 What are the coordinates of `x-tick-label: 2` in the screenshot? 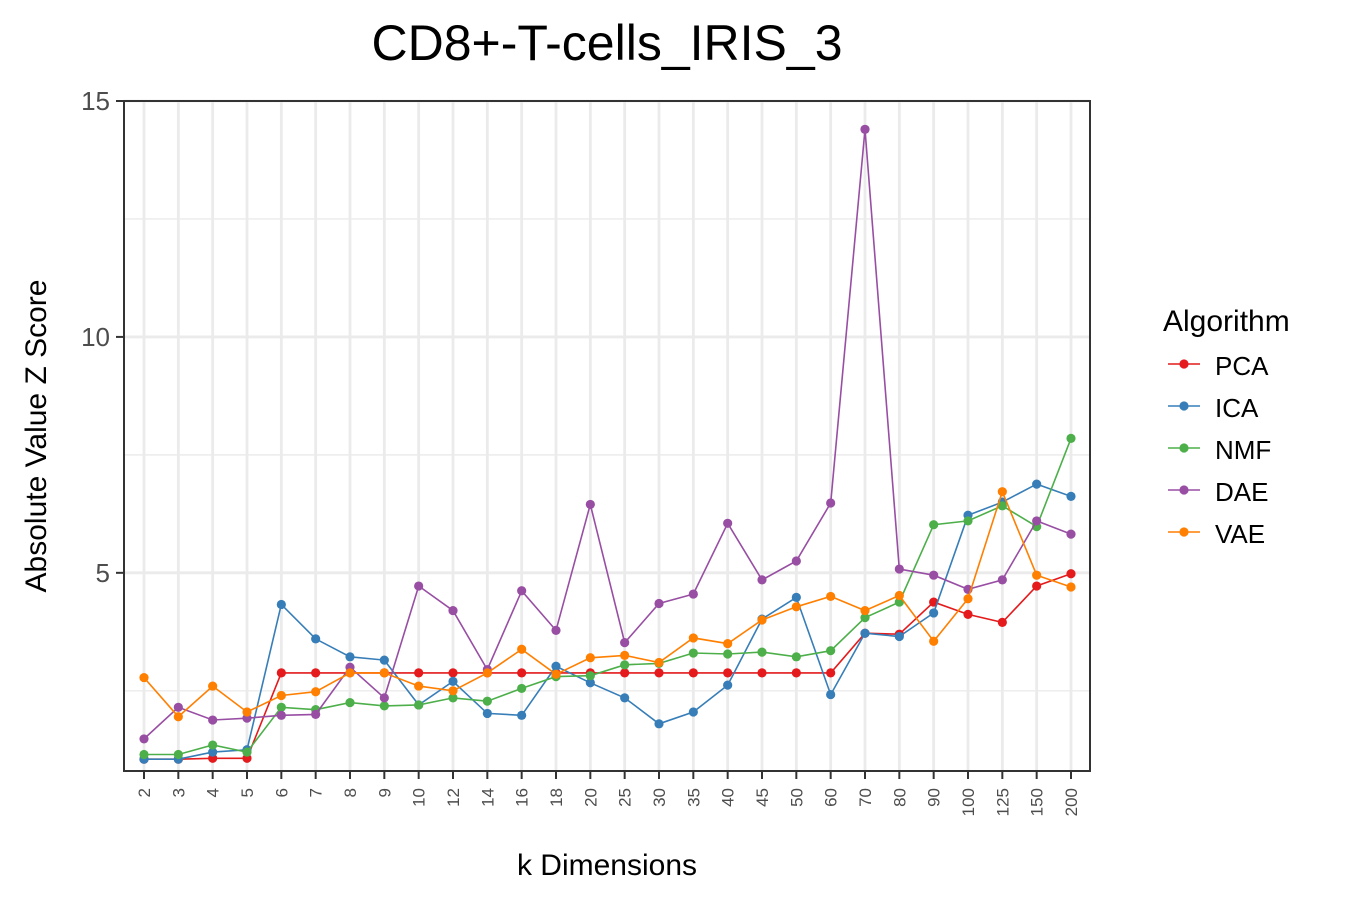 It's located at (144, 792).